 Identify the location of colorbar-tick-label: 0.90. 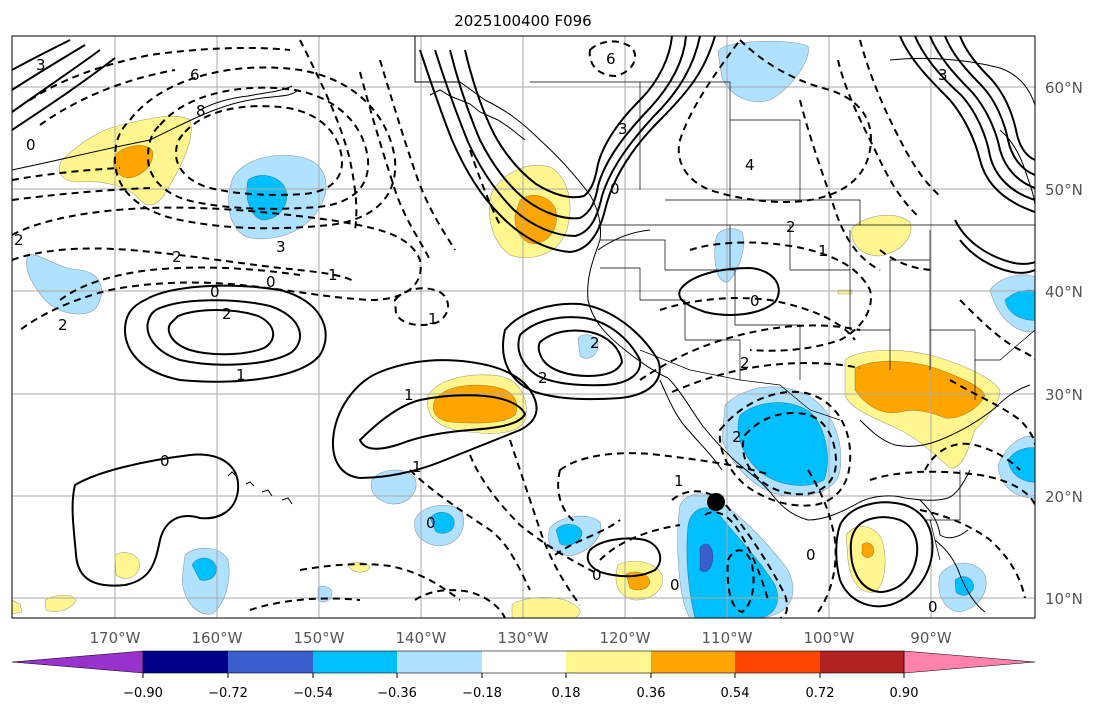
(904, 693).